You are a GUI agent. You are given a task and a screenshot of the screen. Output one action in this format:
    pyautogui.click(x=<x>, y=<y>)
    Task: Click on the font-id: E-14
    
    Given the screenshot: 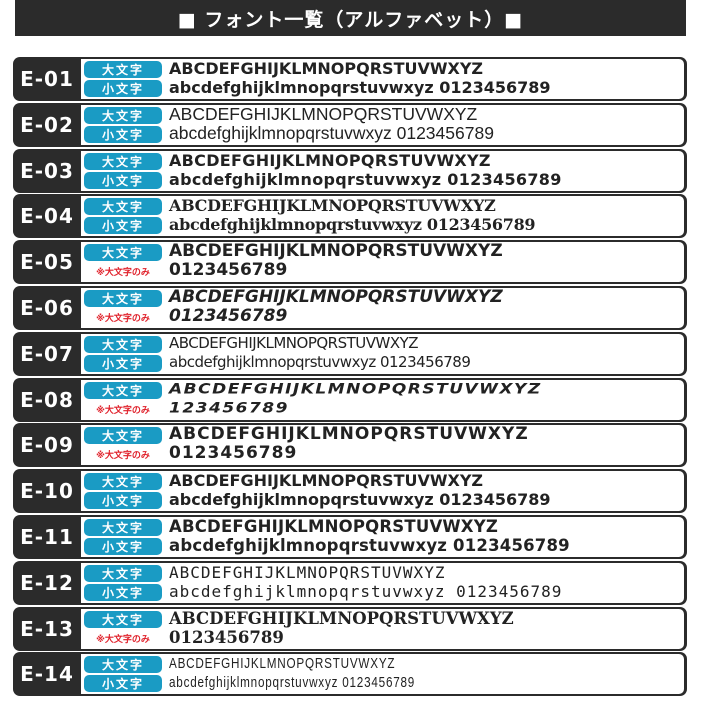 What is the action you would take?
    pyautogui.click(x=47, y=674)
    